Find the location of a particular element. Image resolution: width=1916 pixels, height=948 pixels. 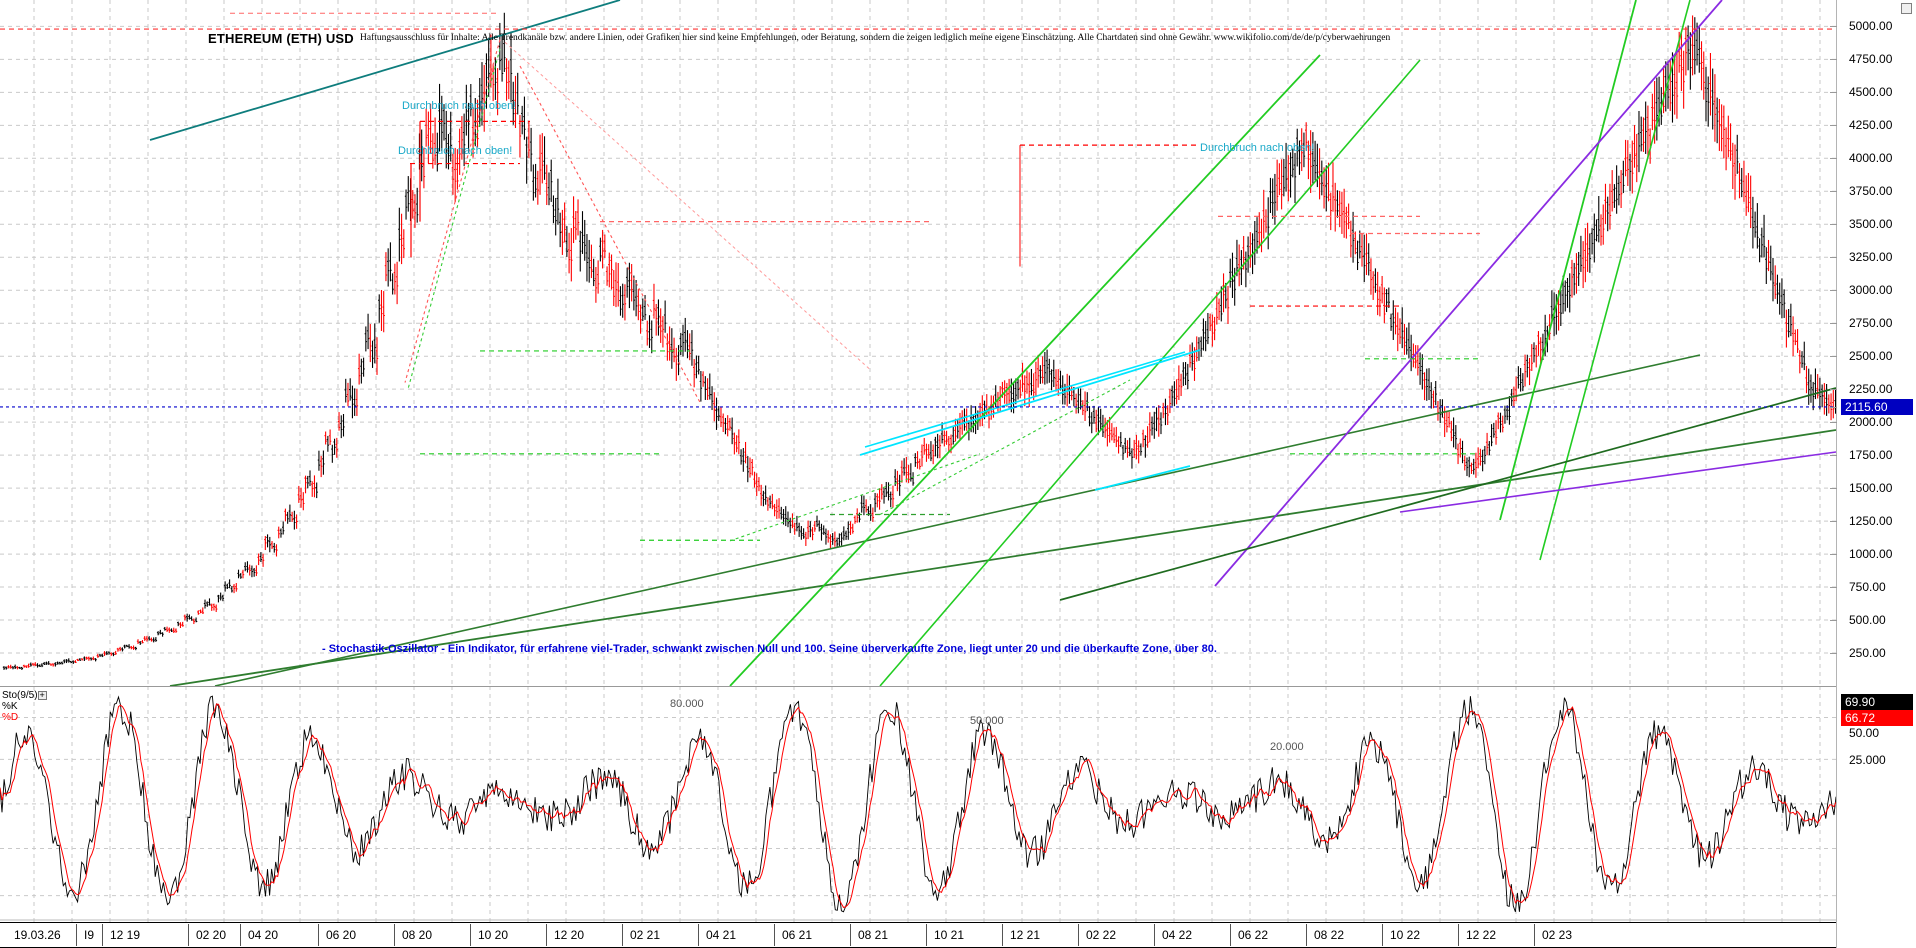

price-tick-label: 3750.00 is located at coordinates (1871, 191).